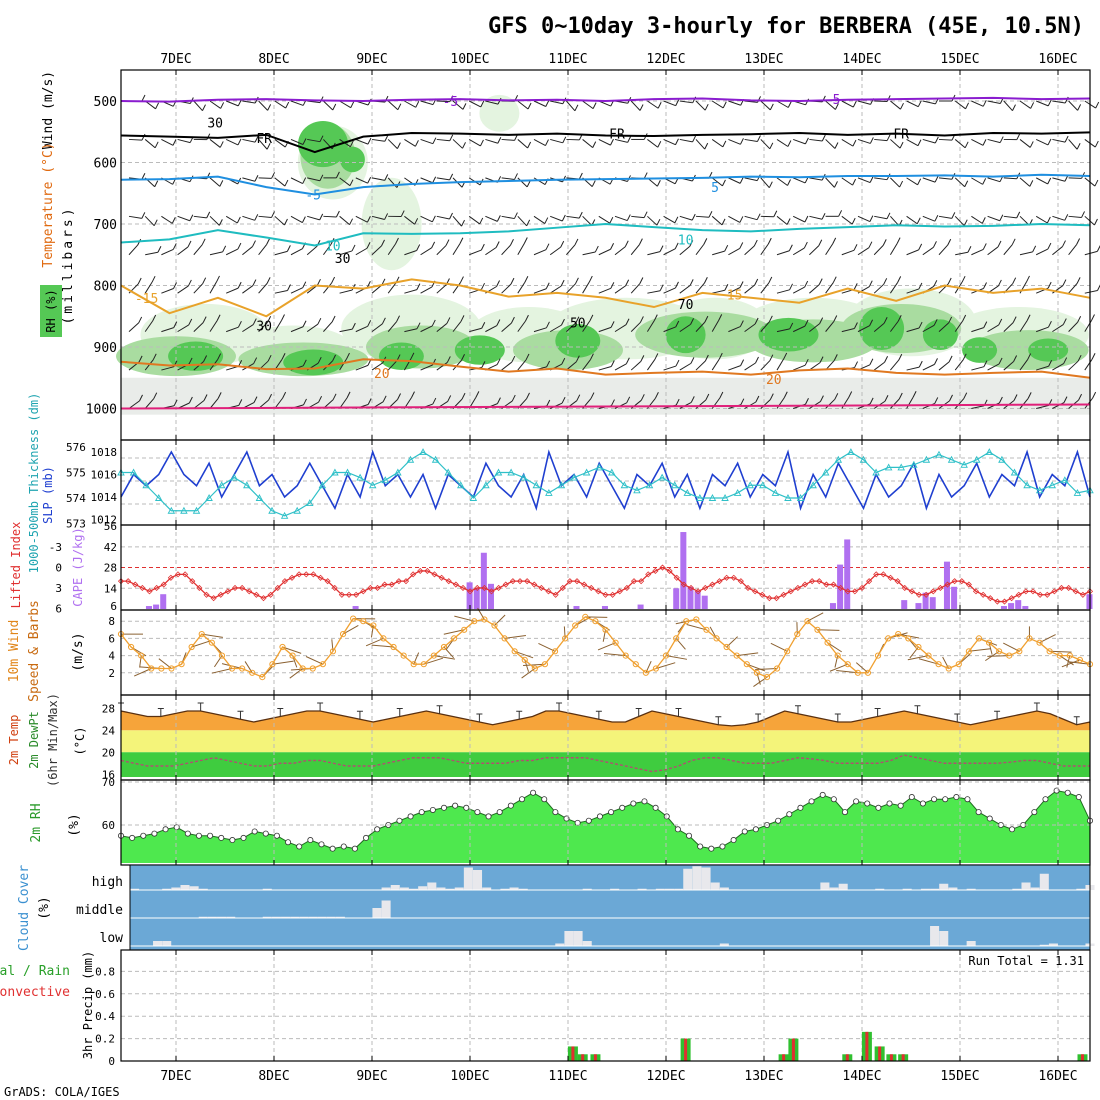  Describe the element at coordinates (51, 311) in the screenshot. I see `rh-legend-swatch` at that location.